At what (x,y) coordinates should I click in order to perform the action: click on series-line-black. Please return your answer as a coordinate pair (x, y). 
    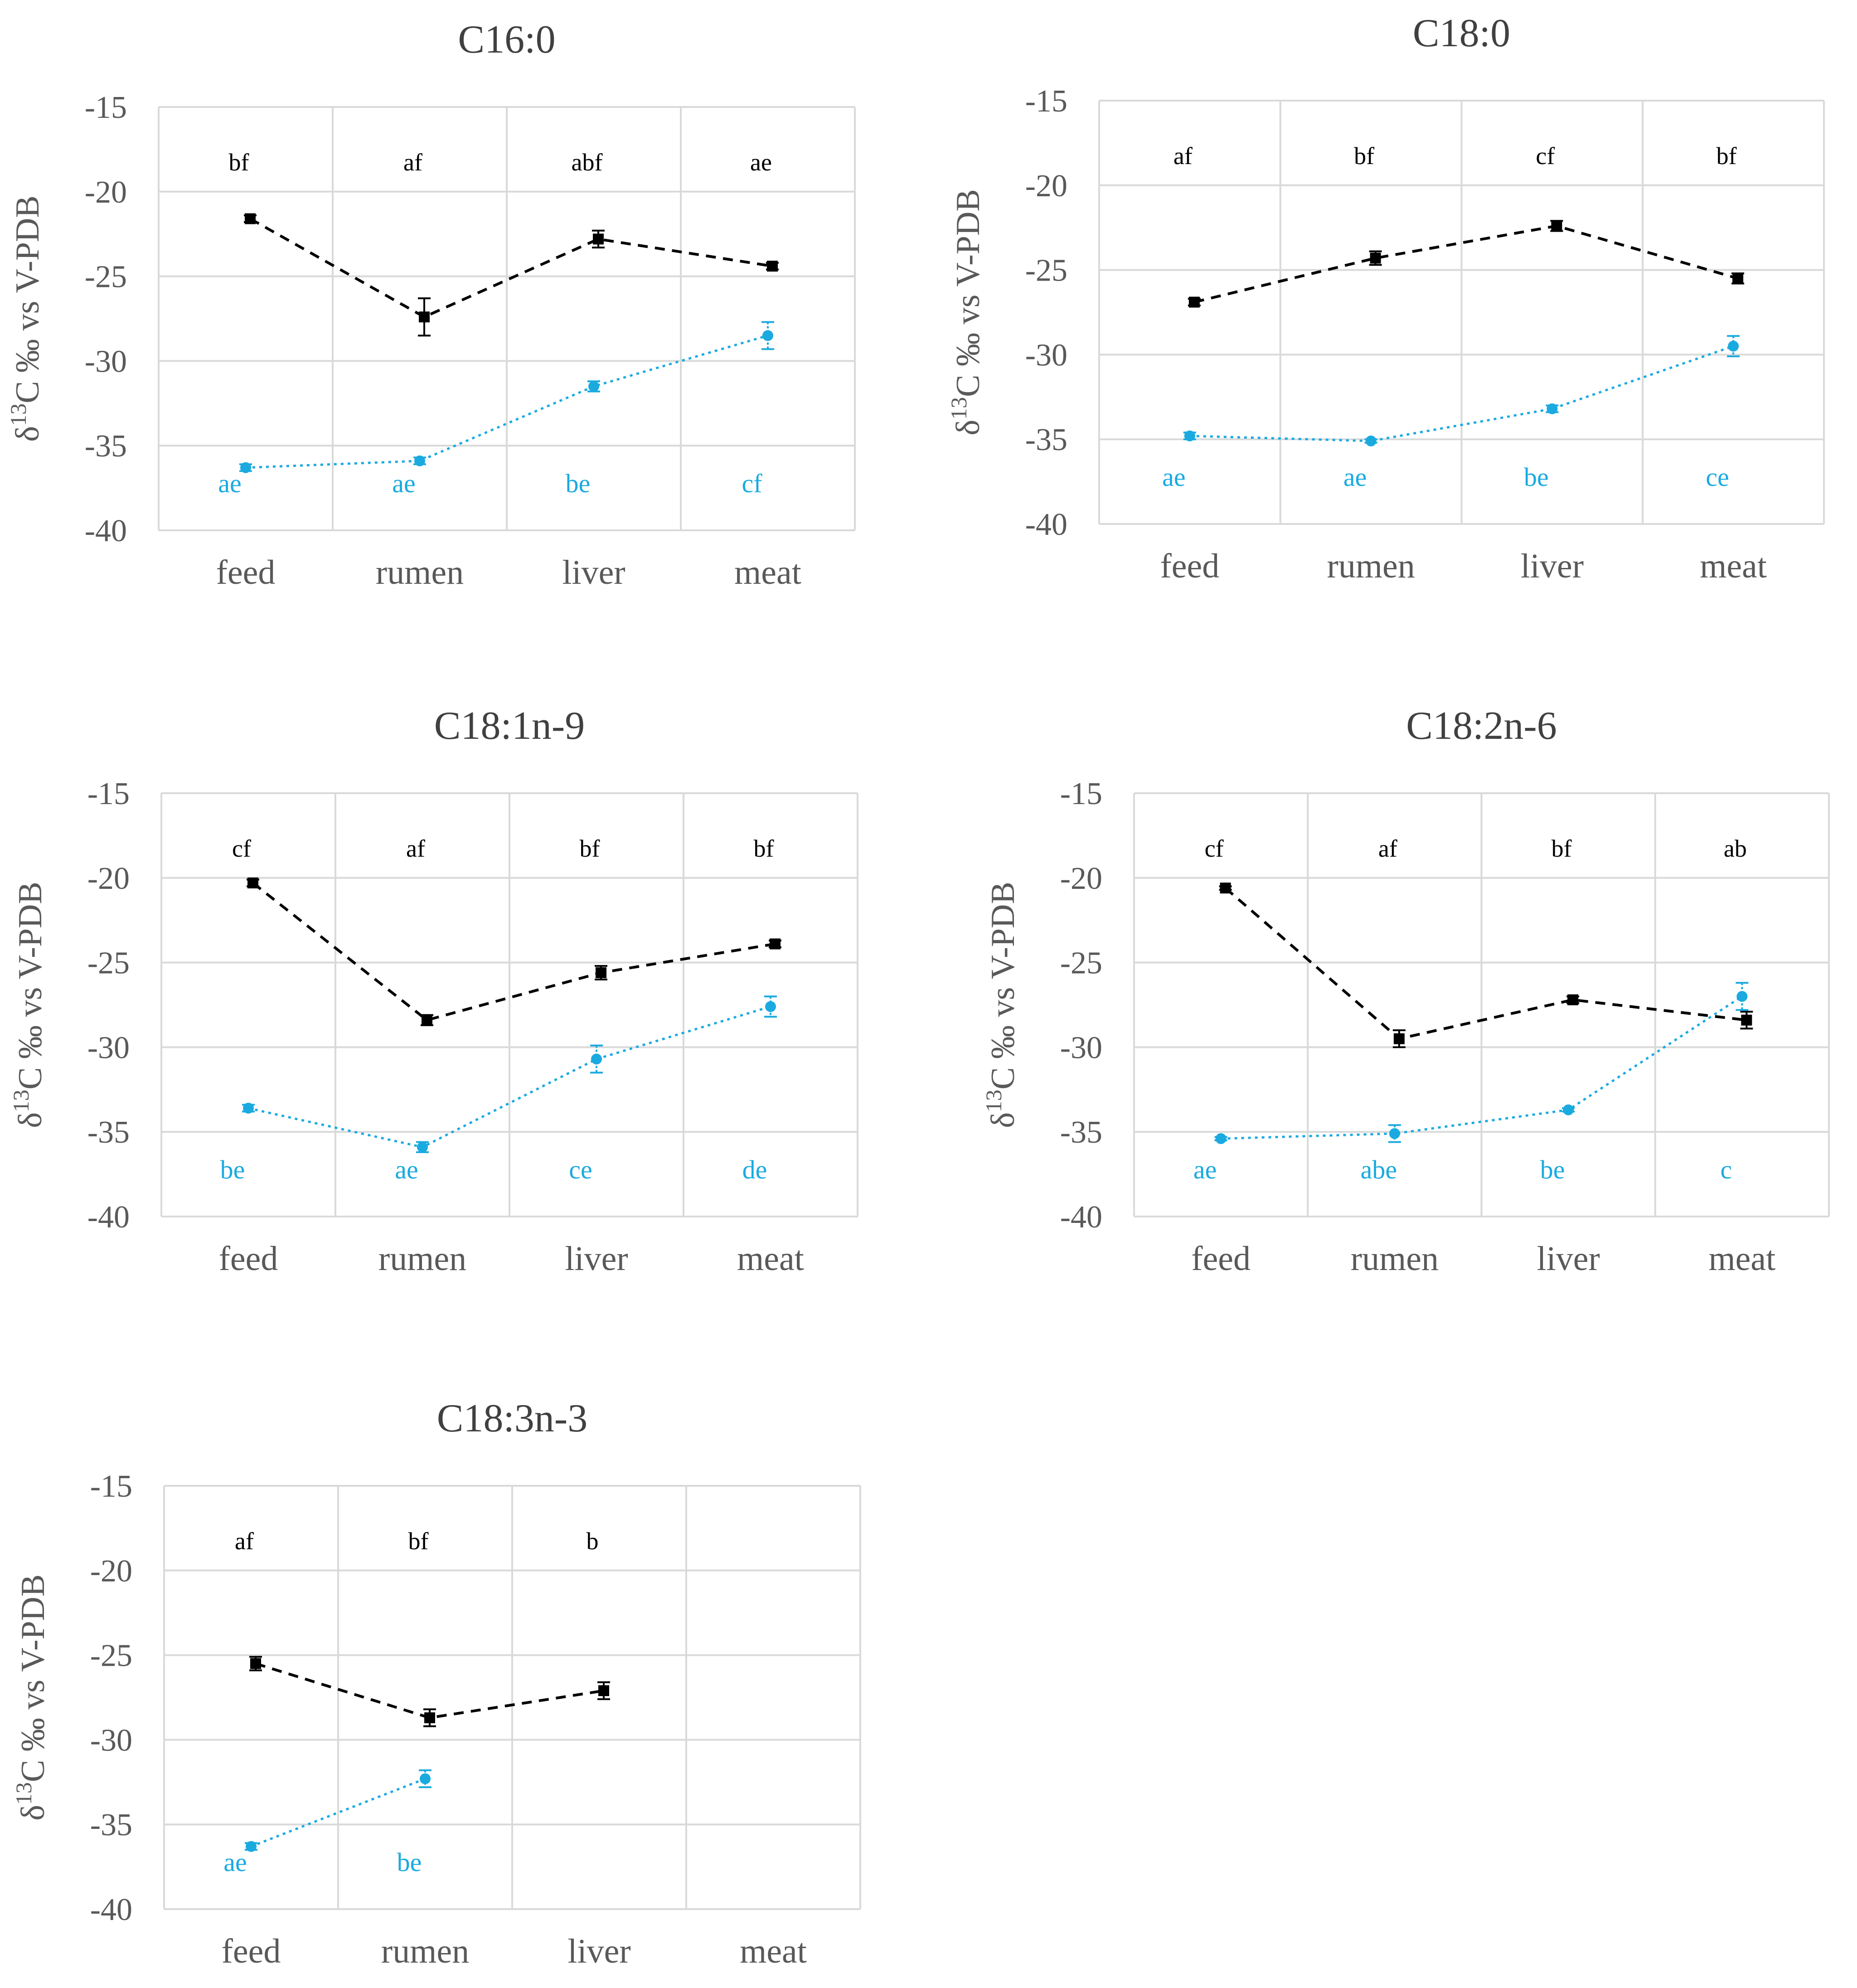
    Looking at the image, I should click on (1485, 964).